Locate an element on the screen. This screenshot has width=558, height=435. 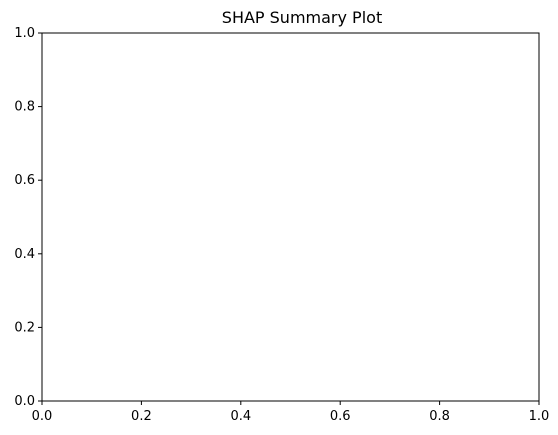
y-tick-label: 0.0 is located at coordinates (24, 401).